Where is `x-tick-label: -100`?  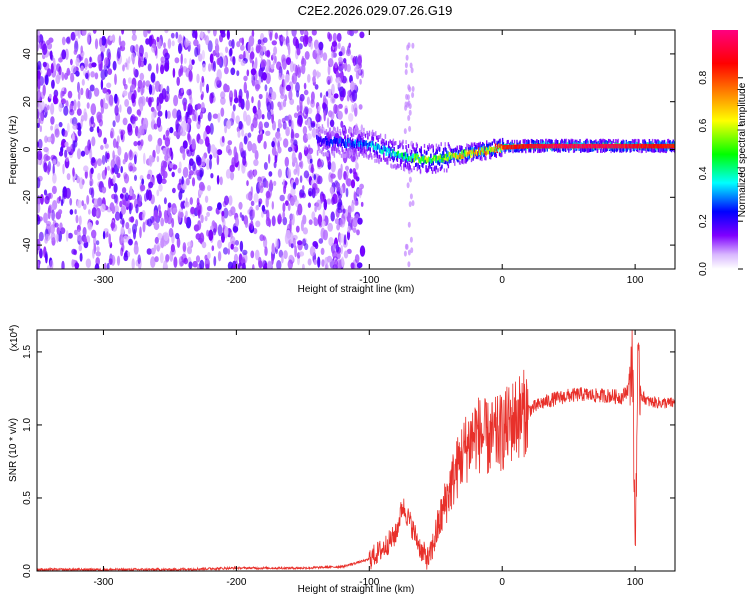 x-tick-label: -100 is located at coordinates (369, 582).